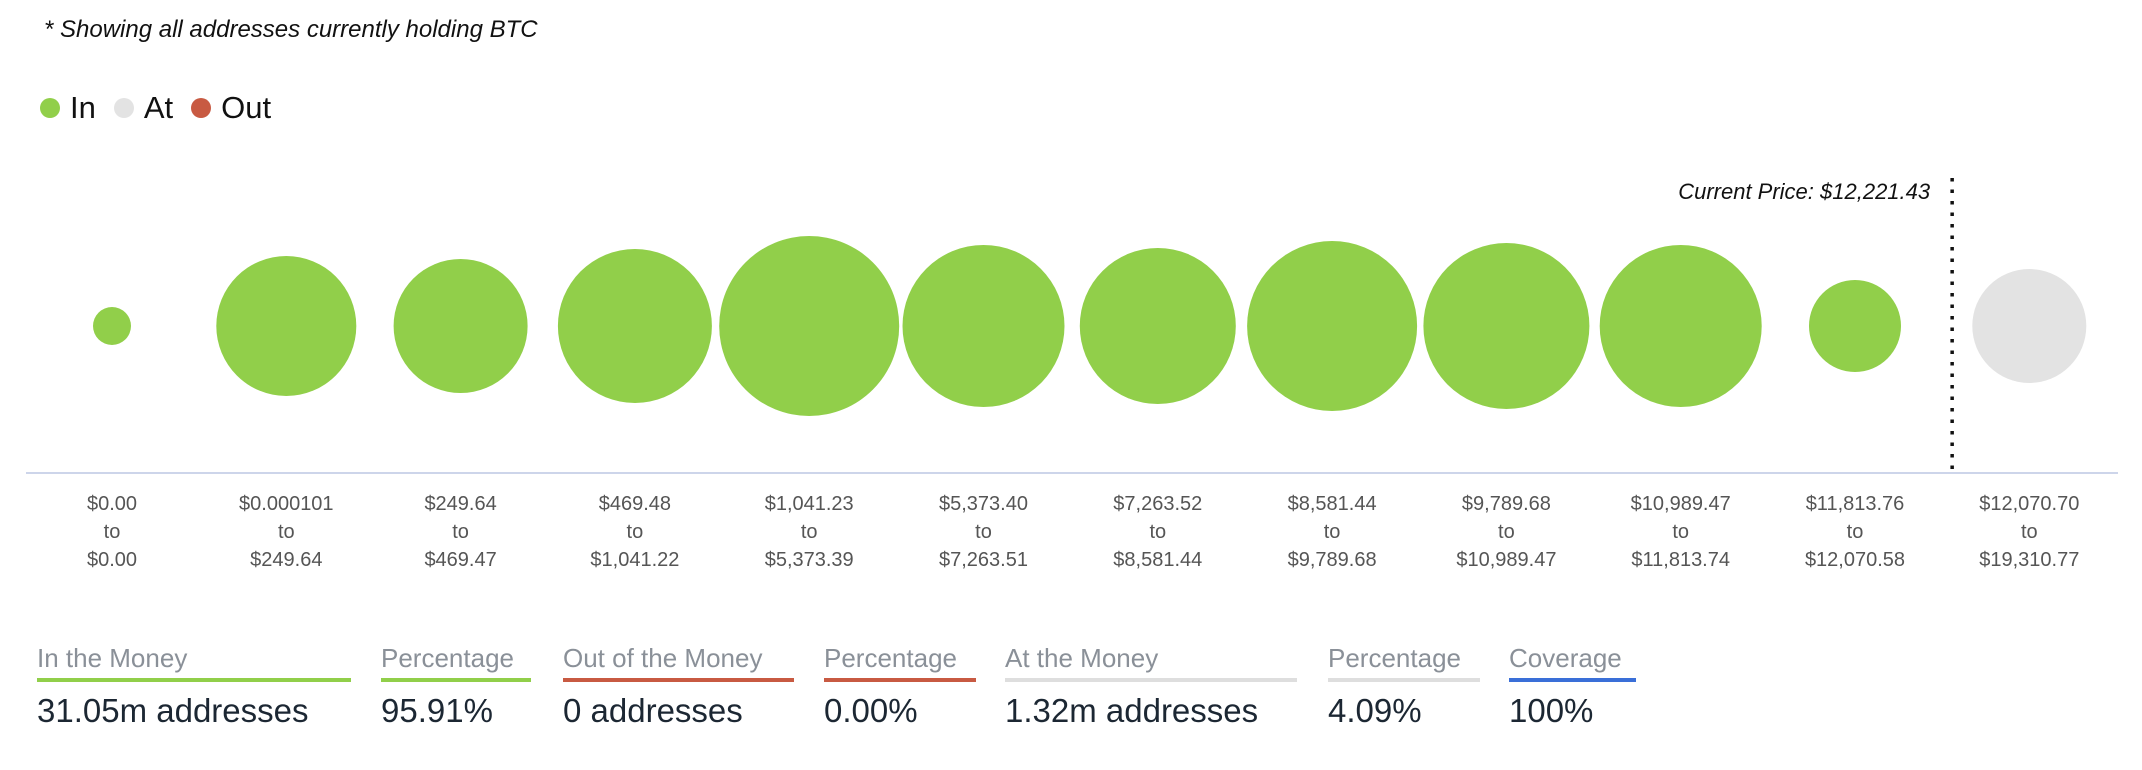 This screenshot has width=2142, height=770. Describe the element at coordinates (112, 504) in the screenshot. I see `tick-label-from: $0.00` at that location.